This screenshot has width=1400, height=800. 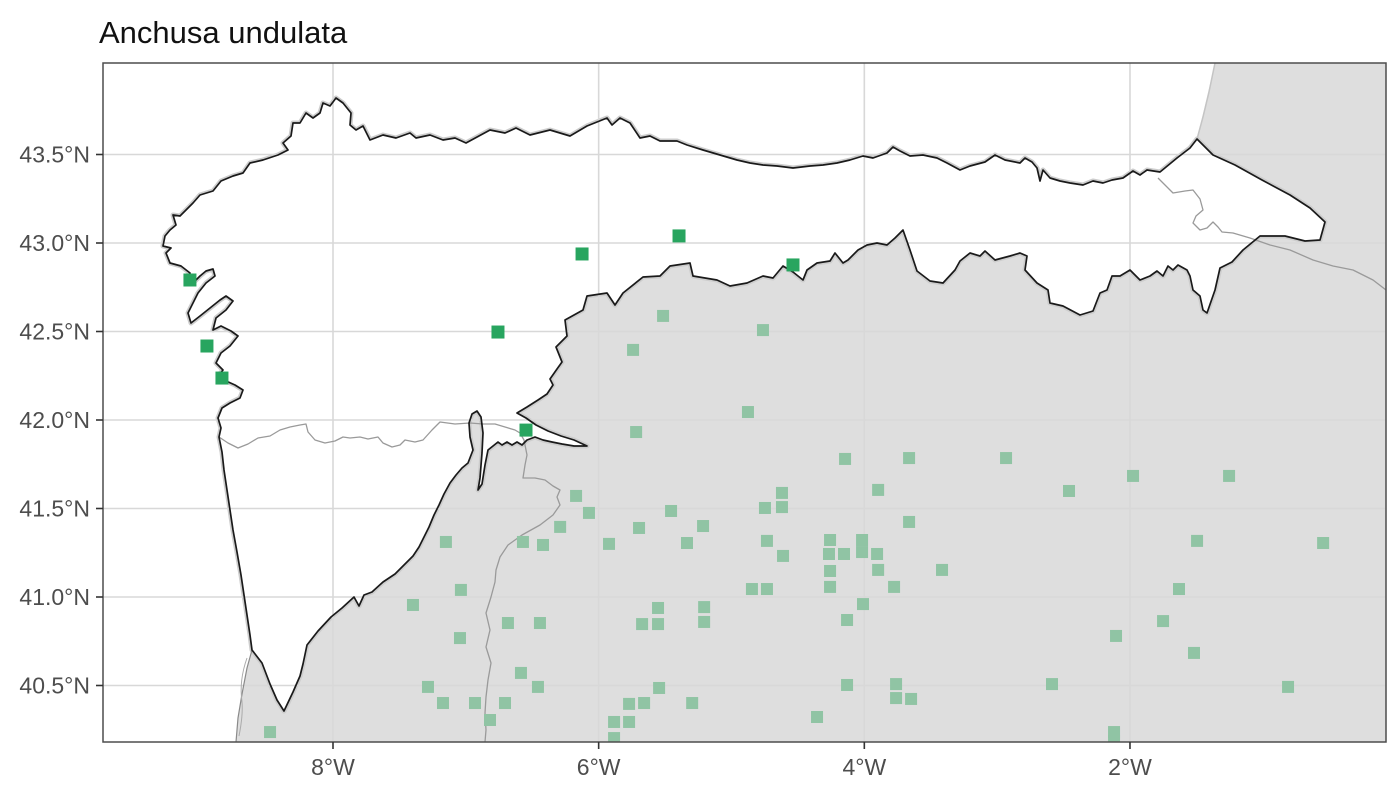 What do you see at coordinates (54, 420) in the screenshot?
I see `y-tick-label: 42.0°N` at bounding box center [54, 420].